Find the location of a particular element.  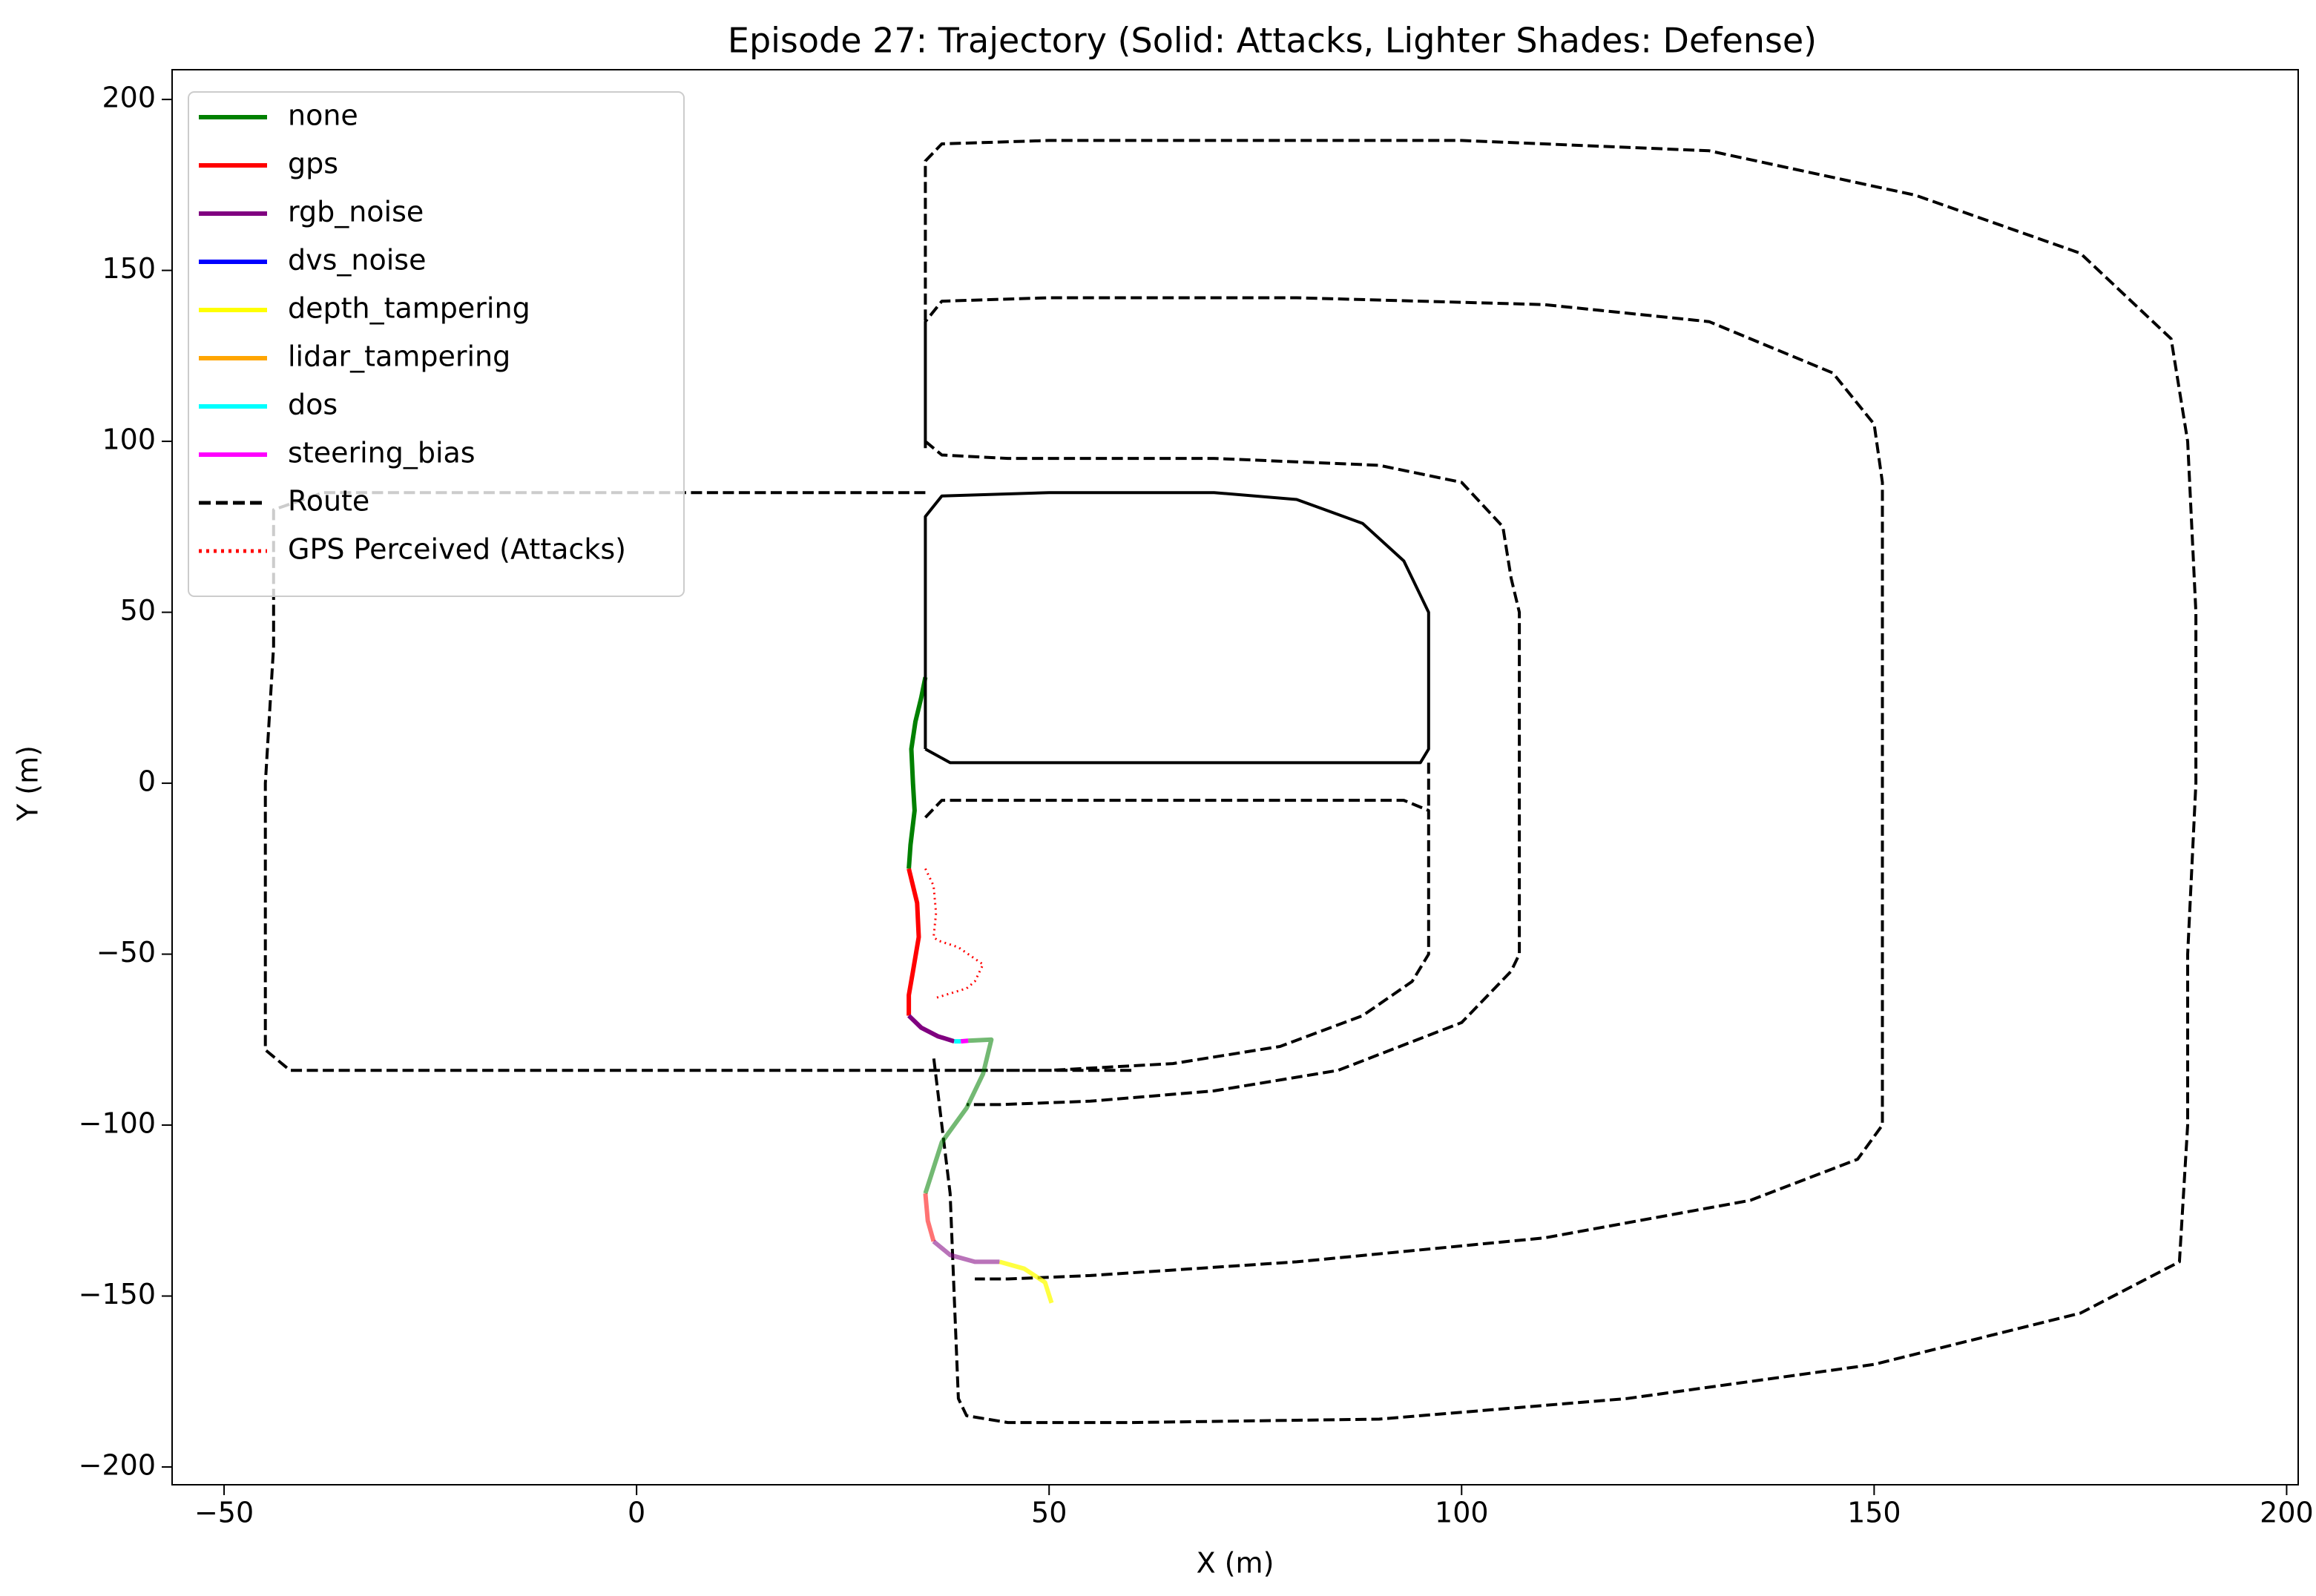

y-tick-label: 50 is located at coordinates (138, 610).